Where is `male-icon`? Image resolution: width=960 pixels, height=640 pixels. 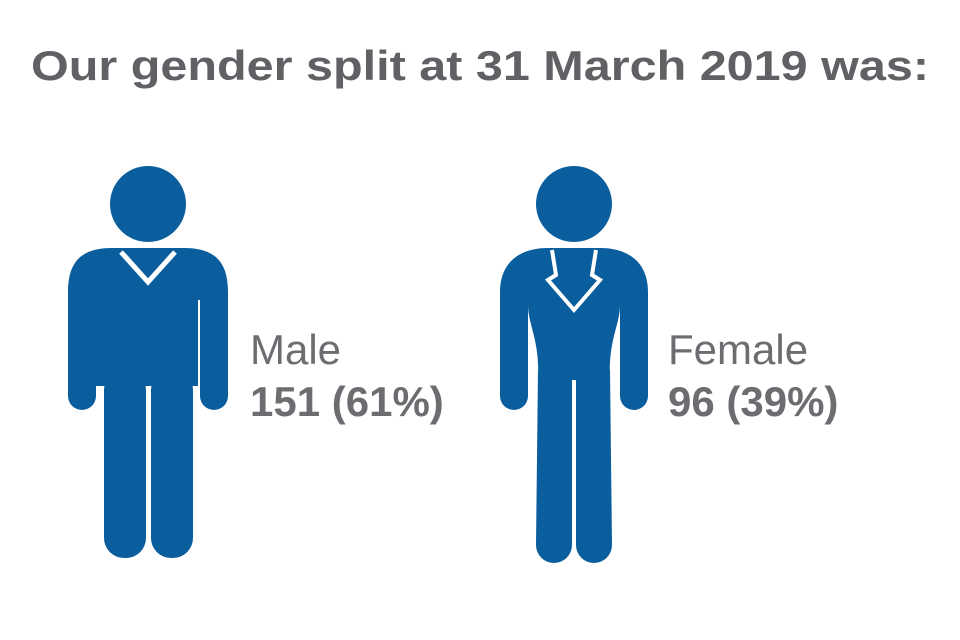 male-icon is located at coordinates (148, 362).